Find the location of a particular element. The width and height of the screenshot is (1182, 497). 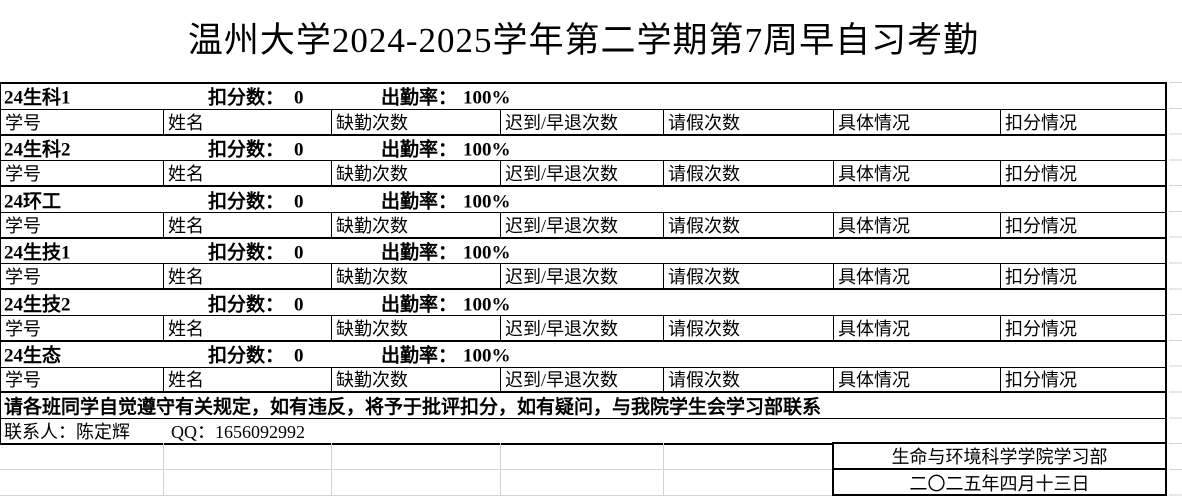

class-name: 24环工 is located at coordinates (33, 202).